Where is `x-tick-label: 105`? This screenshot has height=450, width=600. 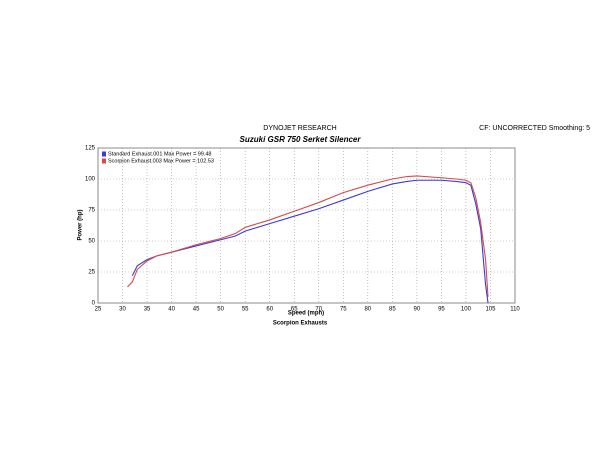 x-tick-label: 105 is located at coordinates (490, 310).